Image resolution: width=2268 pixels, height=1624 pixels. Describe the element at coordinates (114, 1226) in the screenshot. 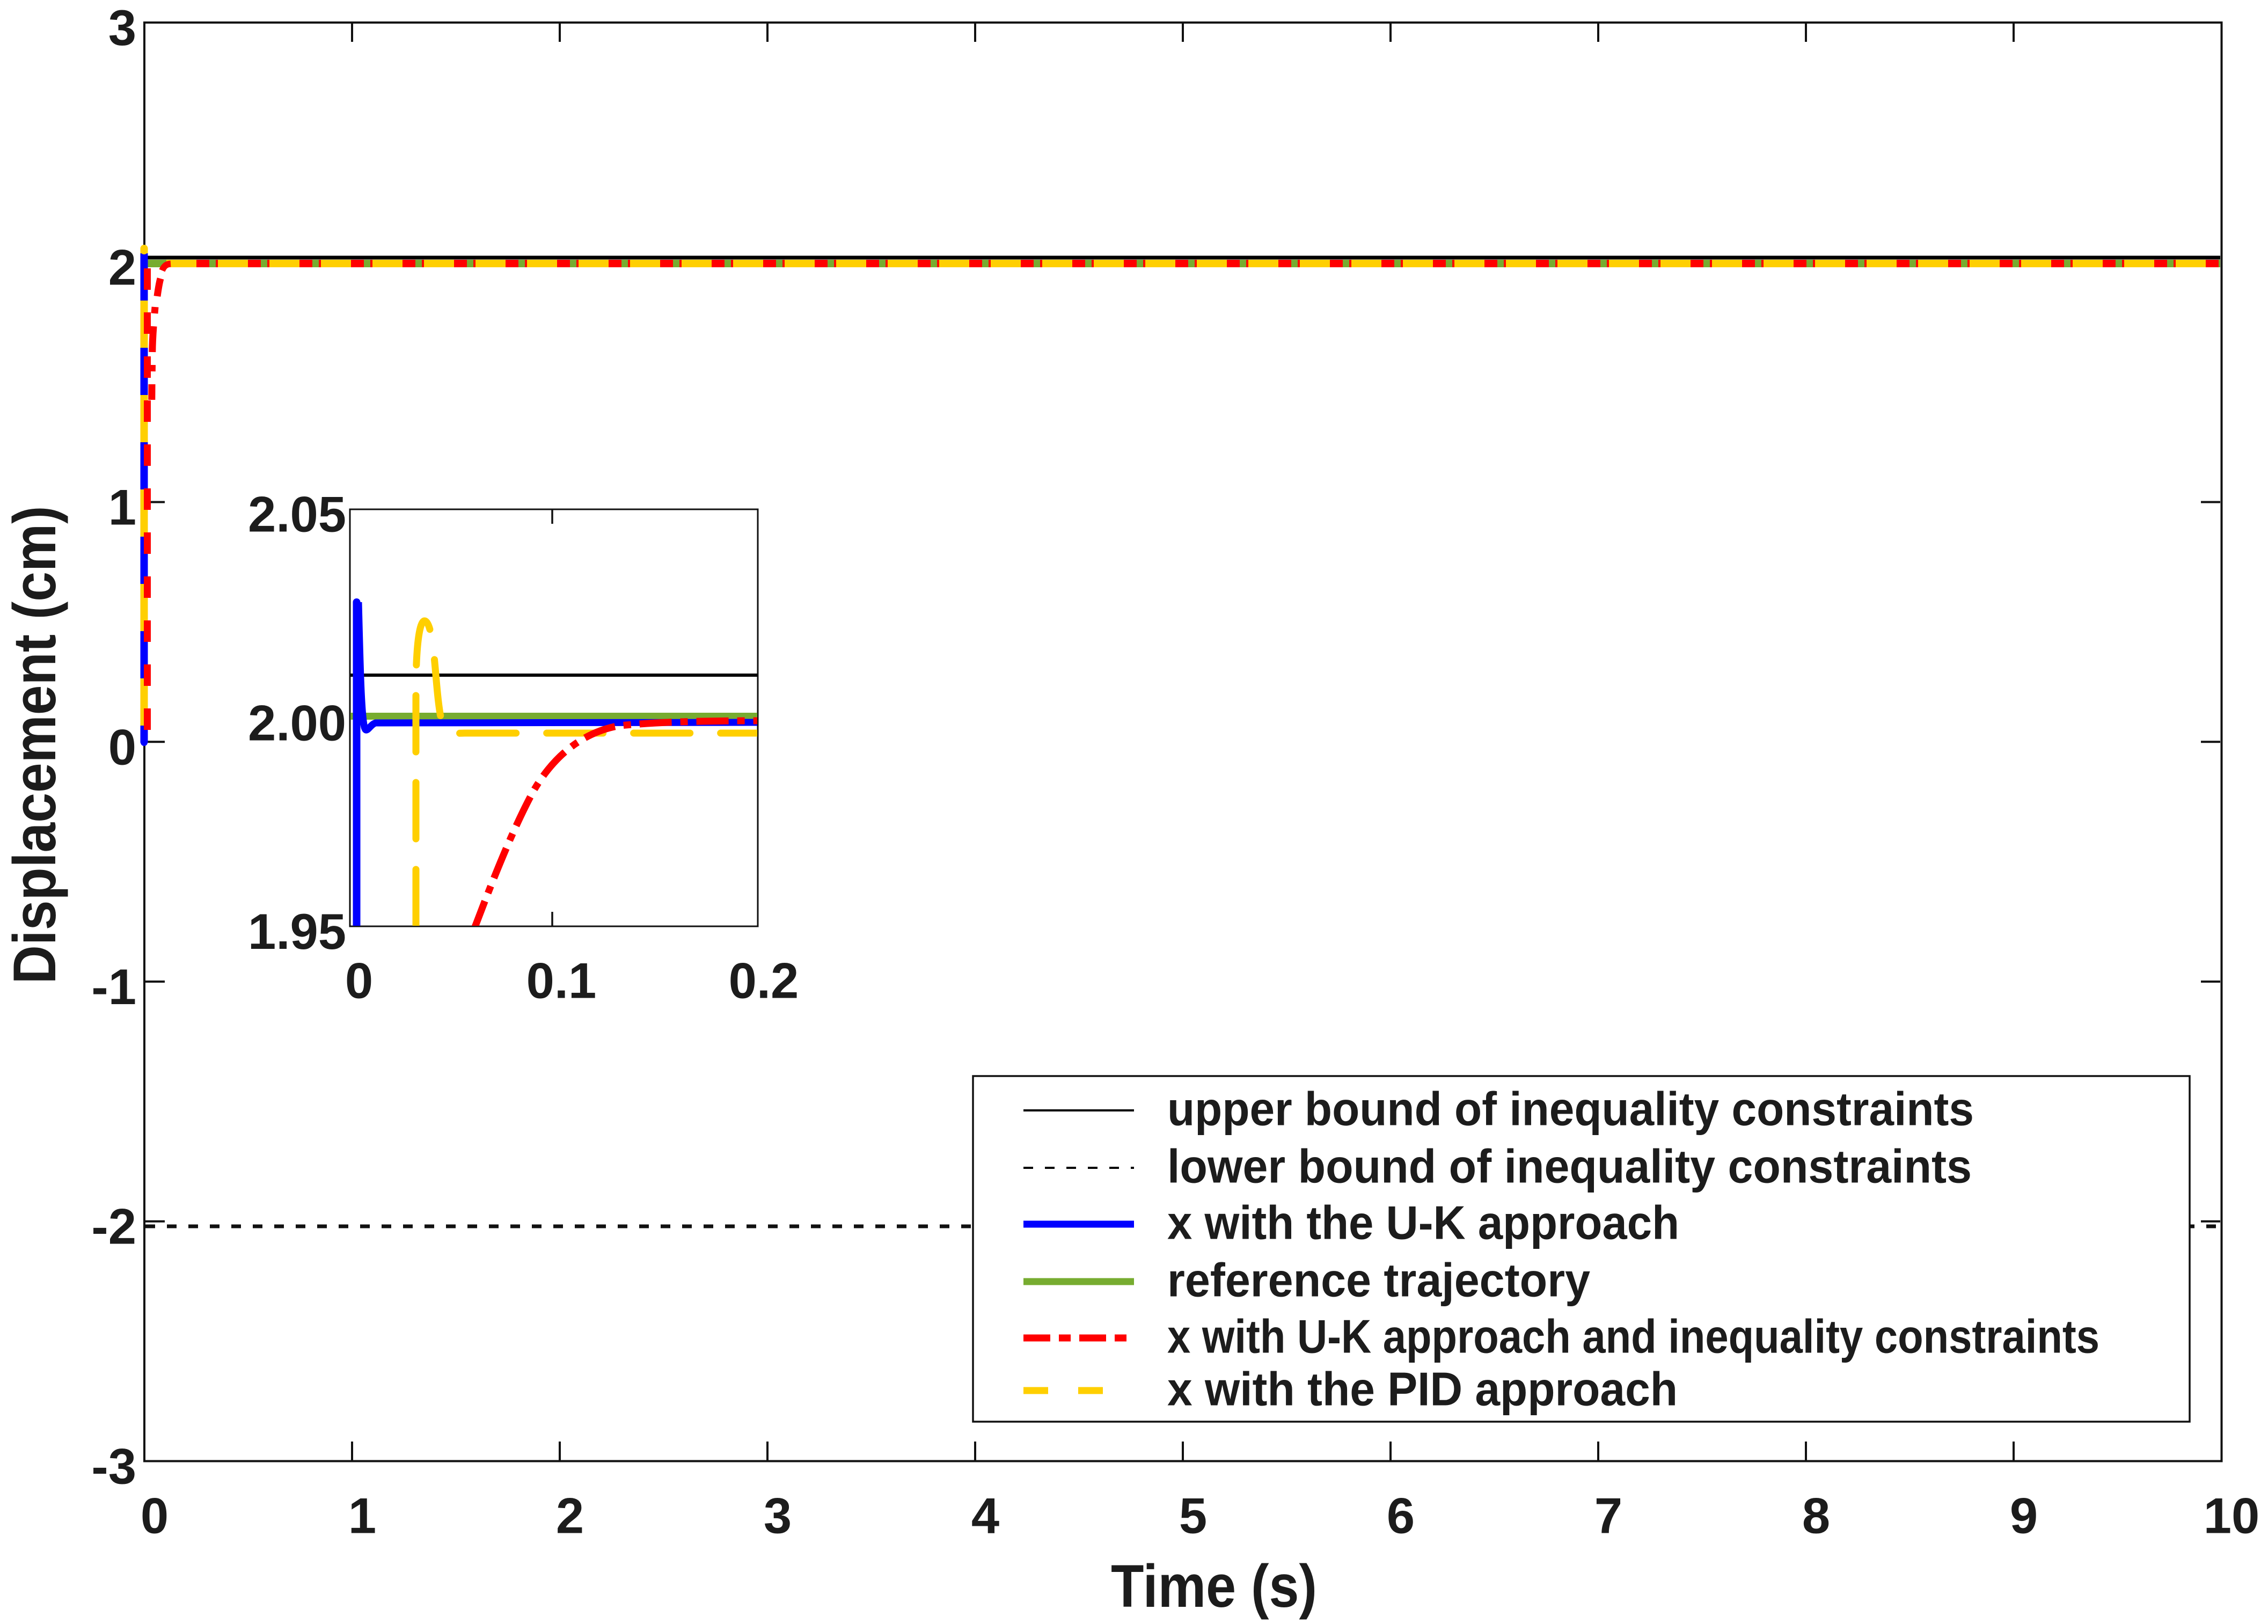

I see `svg-text: -2` at that location.